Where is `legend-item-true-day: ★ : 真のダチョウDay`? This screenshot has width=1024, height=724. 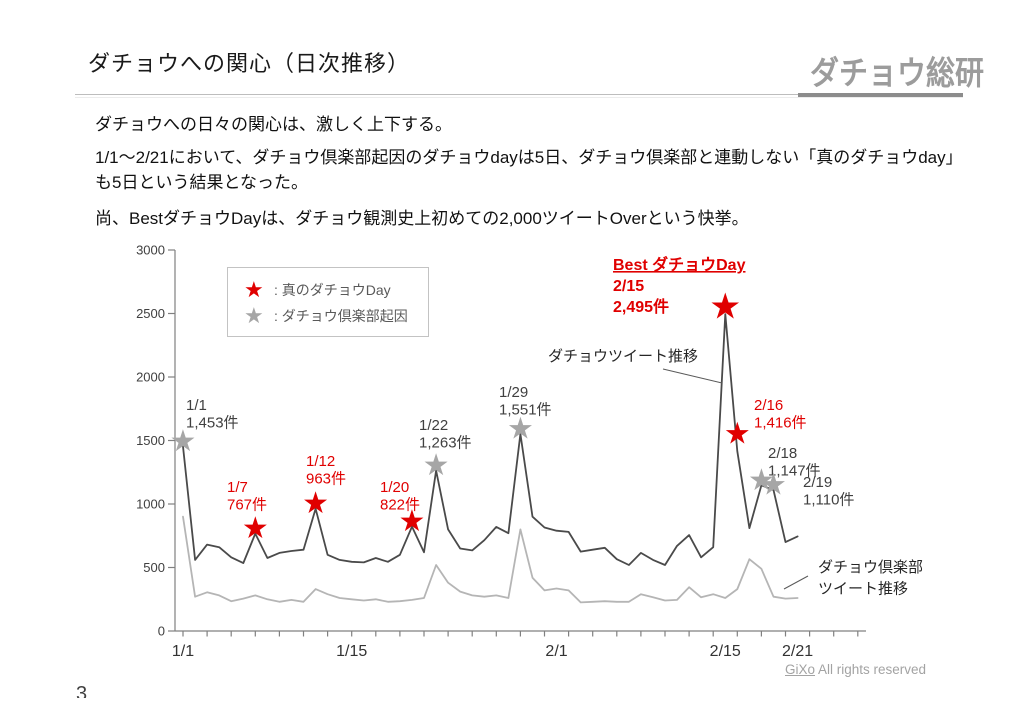 legend-item-true-day: ★ : 真のダチョウDay is located at coordinates (332, 290).